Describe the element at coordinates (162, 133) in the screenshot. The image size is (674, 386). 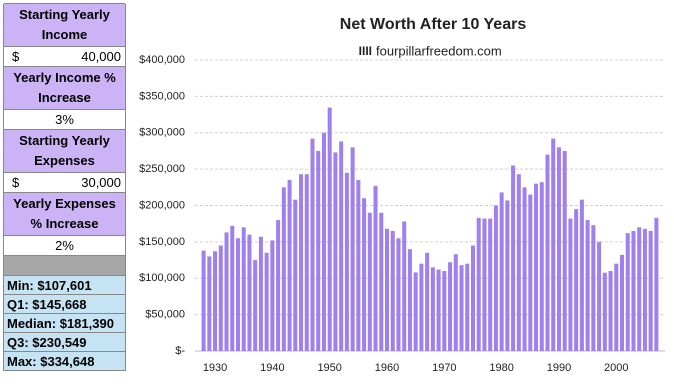
I see `y-tick-label: $300,000` at that location.